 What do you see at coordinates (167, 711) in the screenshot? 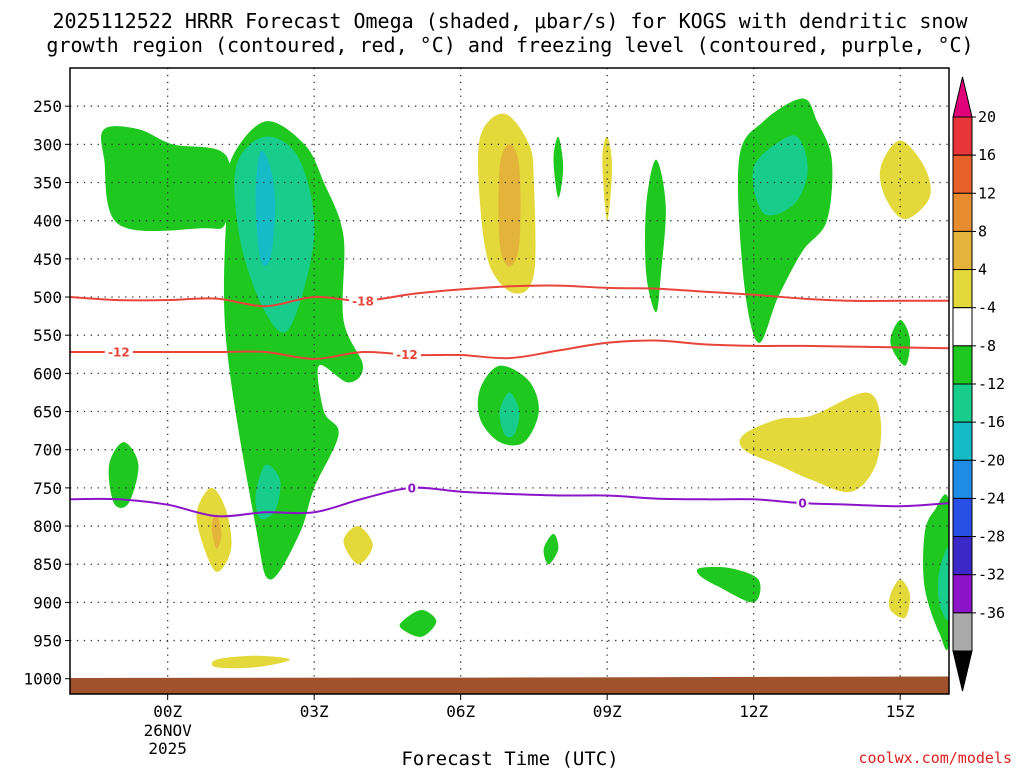
I see `x-tick-label-00Z: 00Z` at bounding box center [167, 711].